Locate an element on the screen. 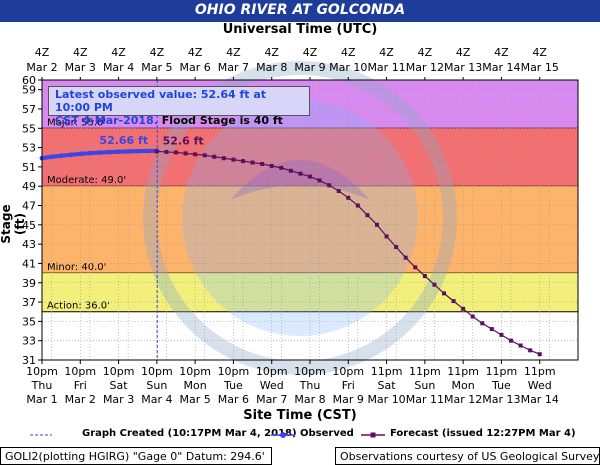  forecast-legend-icon is located at coordinates (373, 435).